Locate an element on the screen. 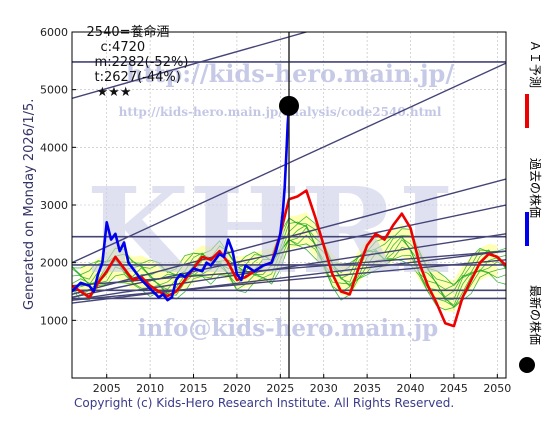 This screenshot has width=560, height=424. current-price-marker is located at coordinates (289, 105).